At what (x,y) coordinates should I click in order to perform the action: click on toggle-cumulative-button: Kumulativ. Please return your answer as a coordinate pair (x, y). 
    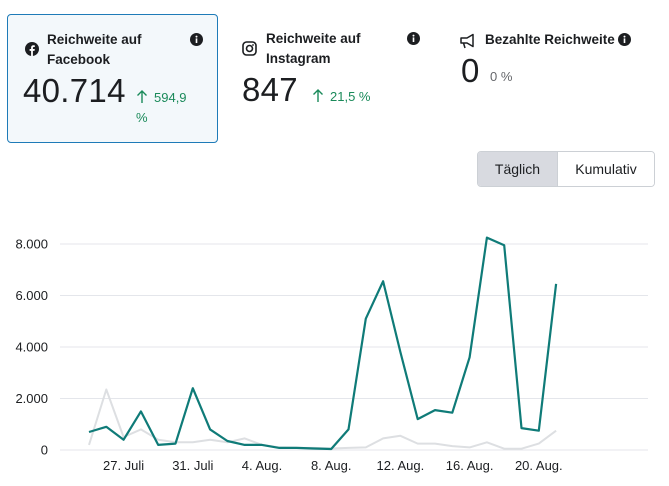
    Looking at the image, I should click on (605, 169).